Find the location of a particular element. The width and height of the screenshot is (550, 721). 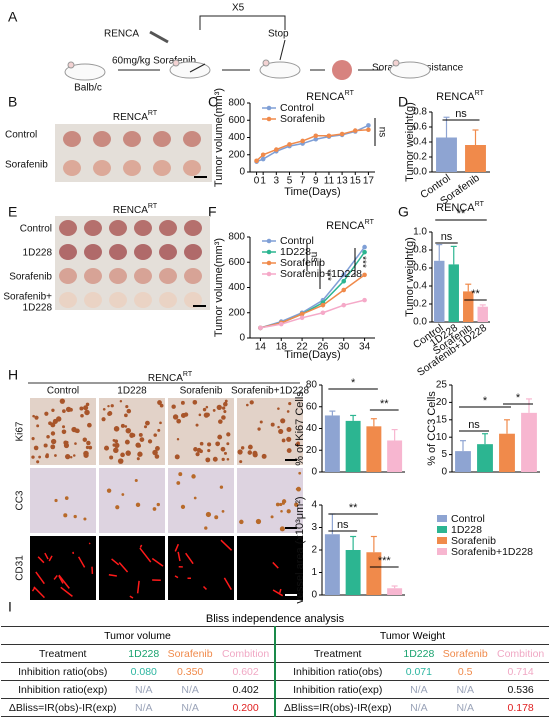

y-axis-label: % of CC3 Cells is located at coordinates (432, 428).